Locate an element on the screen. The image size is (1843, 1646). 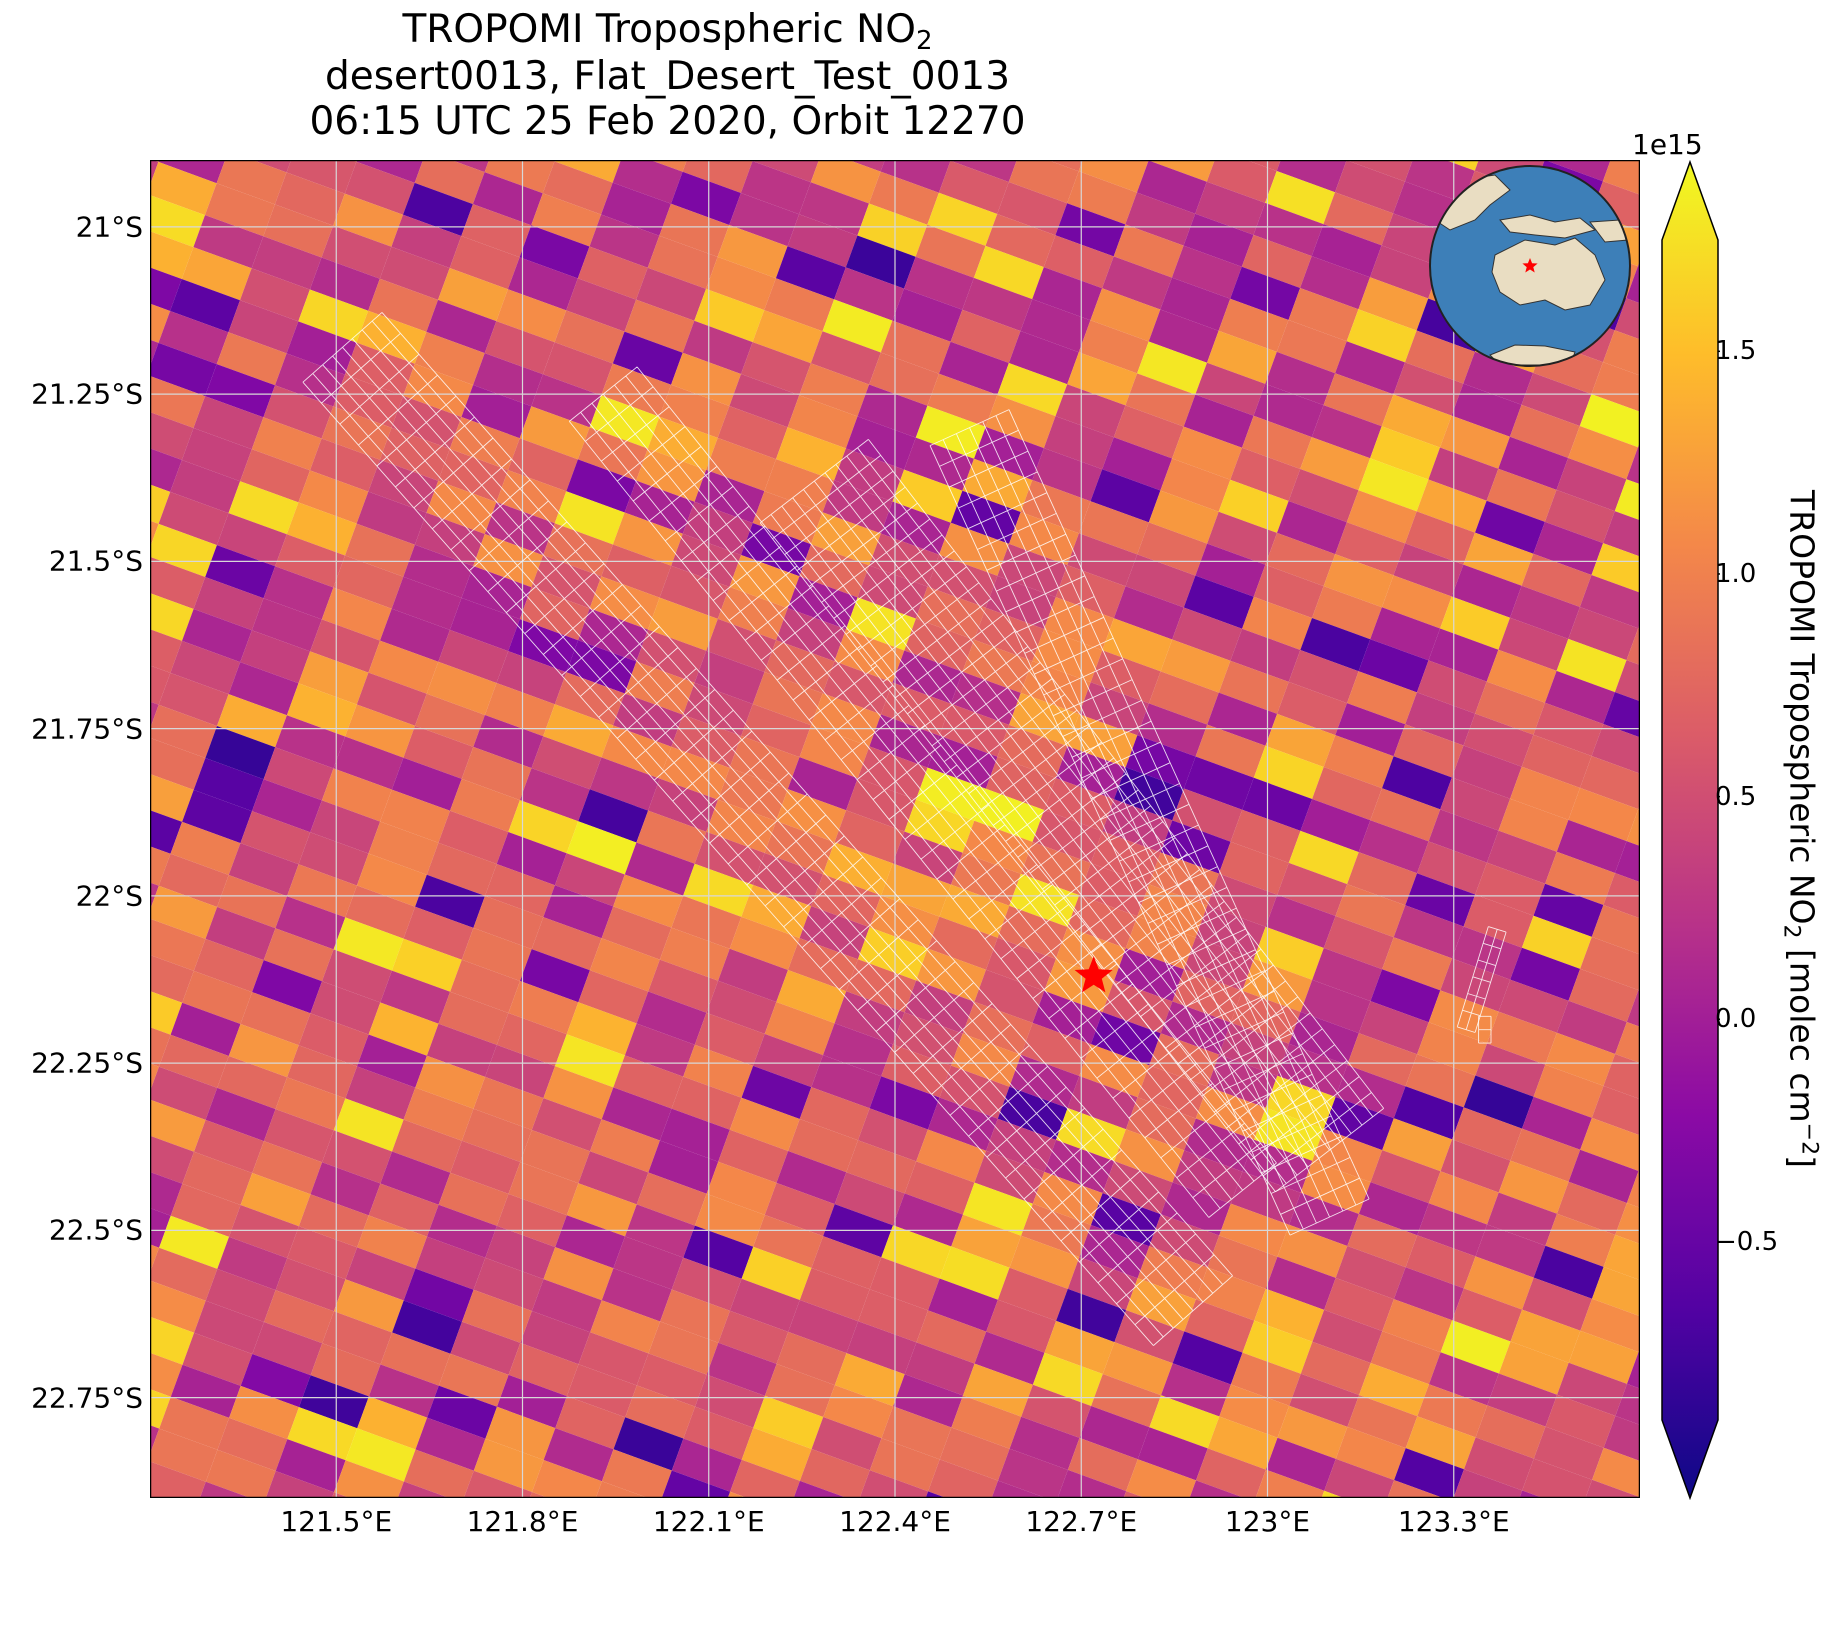
colorbar-tick-label: 1.0 is located at coordinates (1735, 574).